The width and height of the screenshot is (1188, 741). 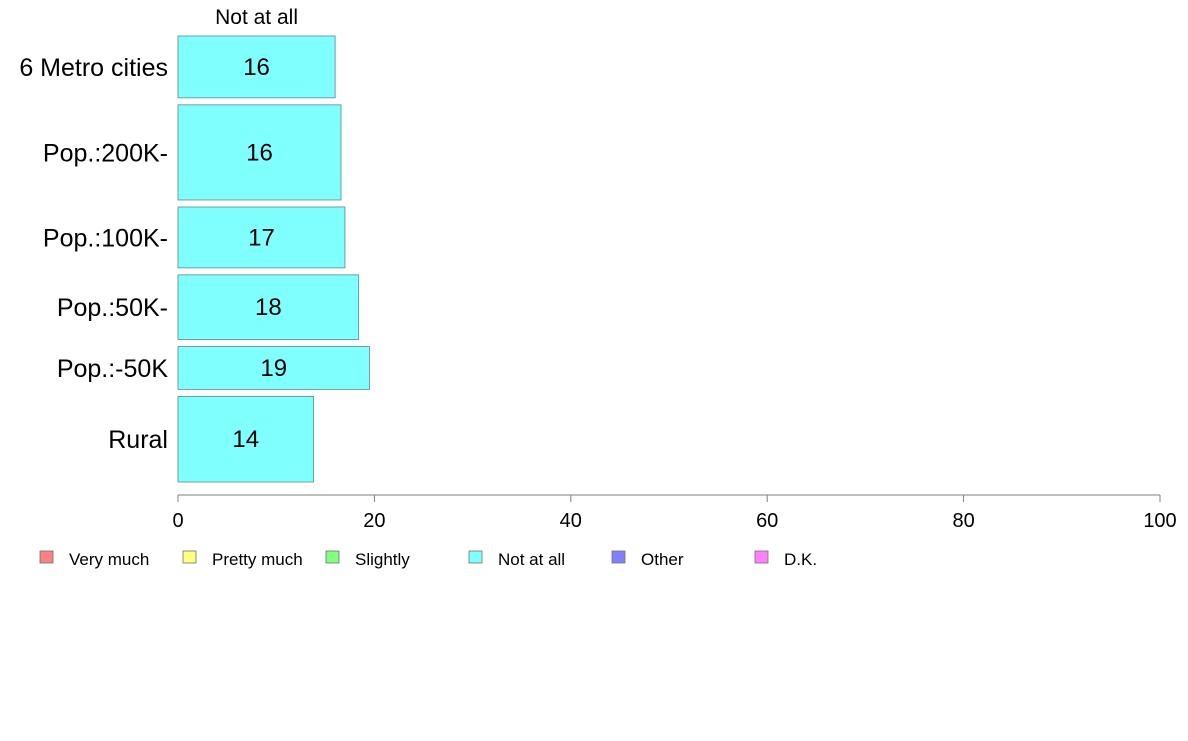 I want to click on category-label: Pop.:200K-, so click(x=105, y=153).